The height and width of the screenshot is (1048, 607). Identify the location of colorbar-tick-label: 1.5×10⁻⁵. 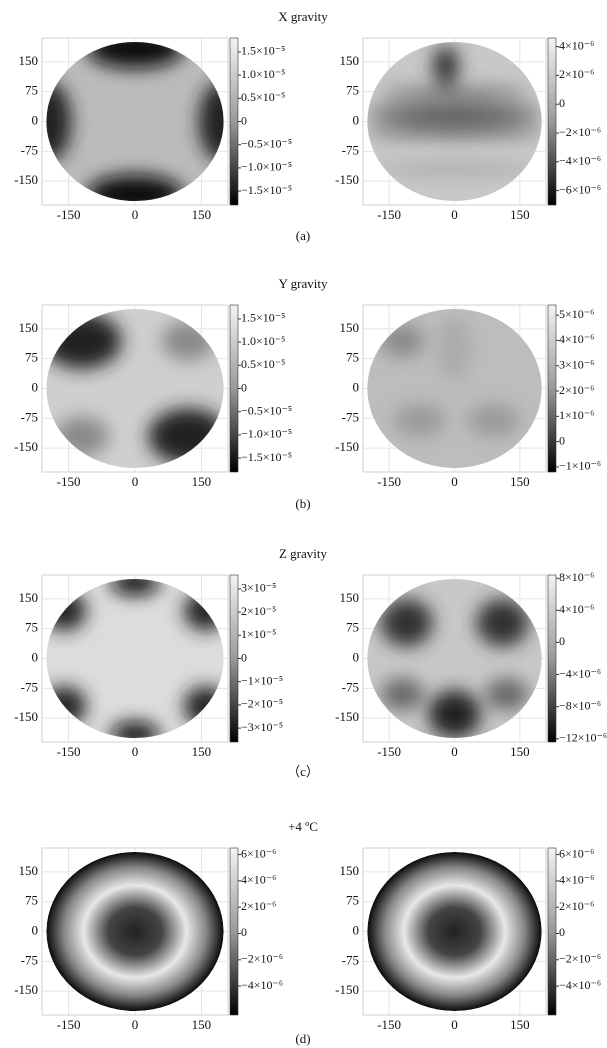
(263, 318).